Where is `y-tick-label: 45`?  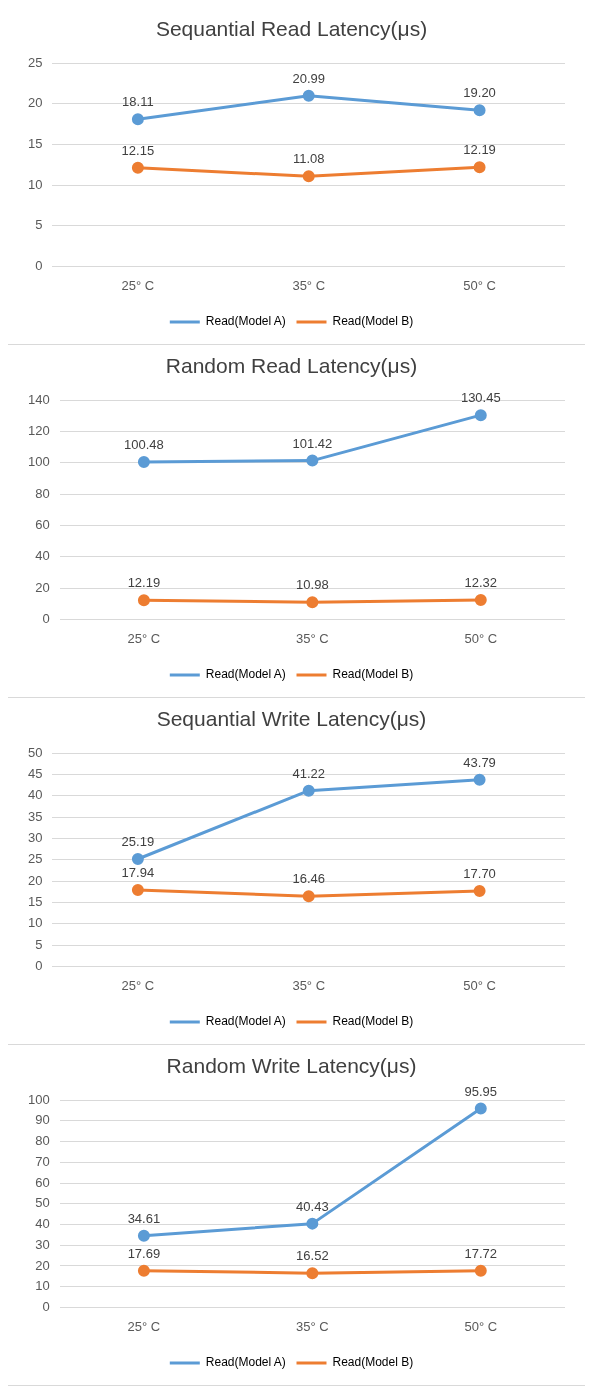
y-tick-label: 45 is located at coordinates (35, 774).